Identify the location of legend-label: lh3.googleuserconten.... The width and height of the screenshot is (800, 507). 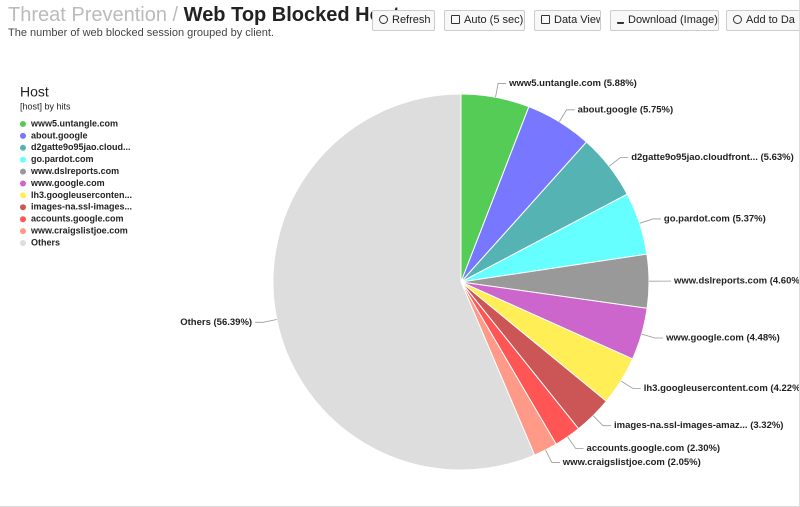
(81, 195).